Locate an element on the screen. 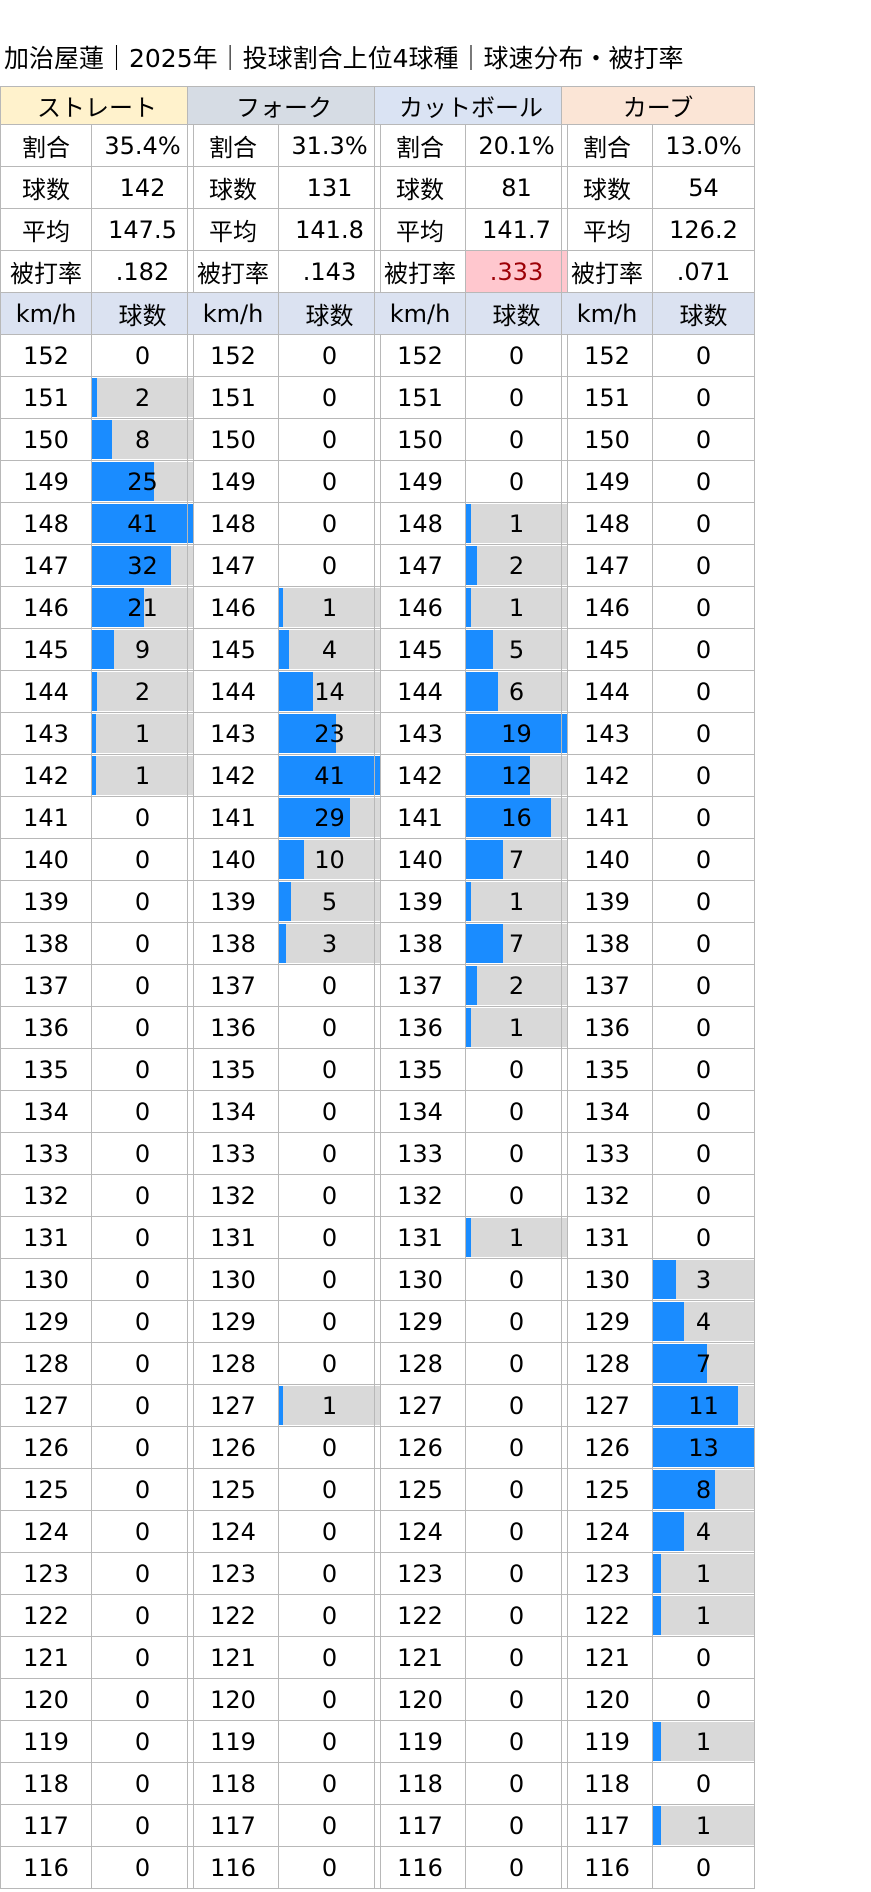 This screenshot has width=871, height=1892. stat-value-avg: 141.8 is located at coordinates (330, 230).